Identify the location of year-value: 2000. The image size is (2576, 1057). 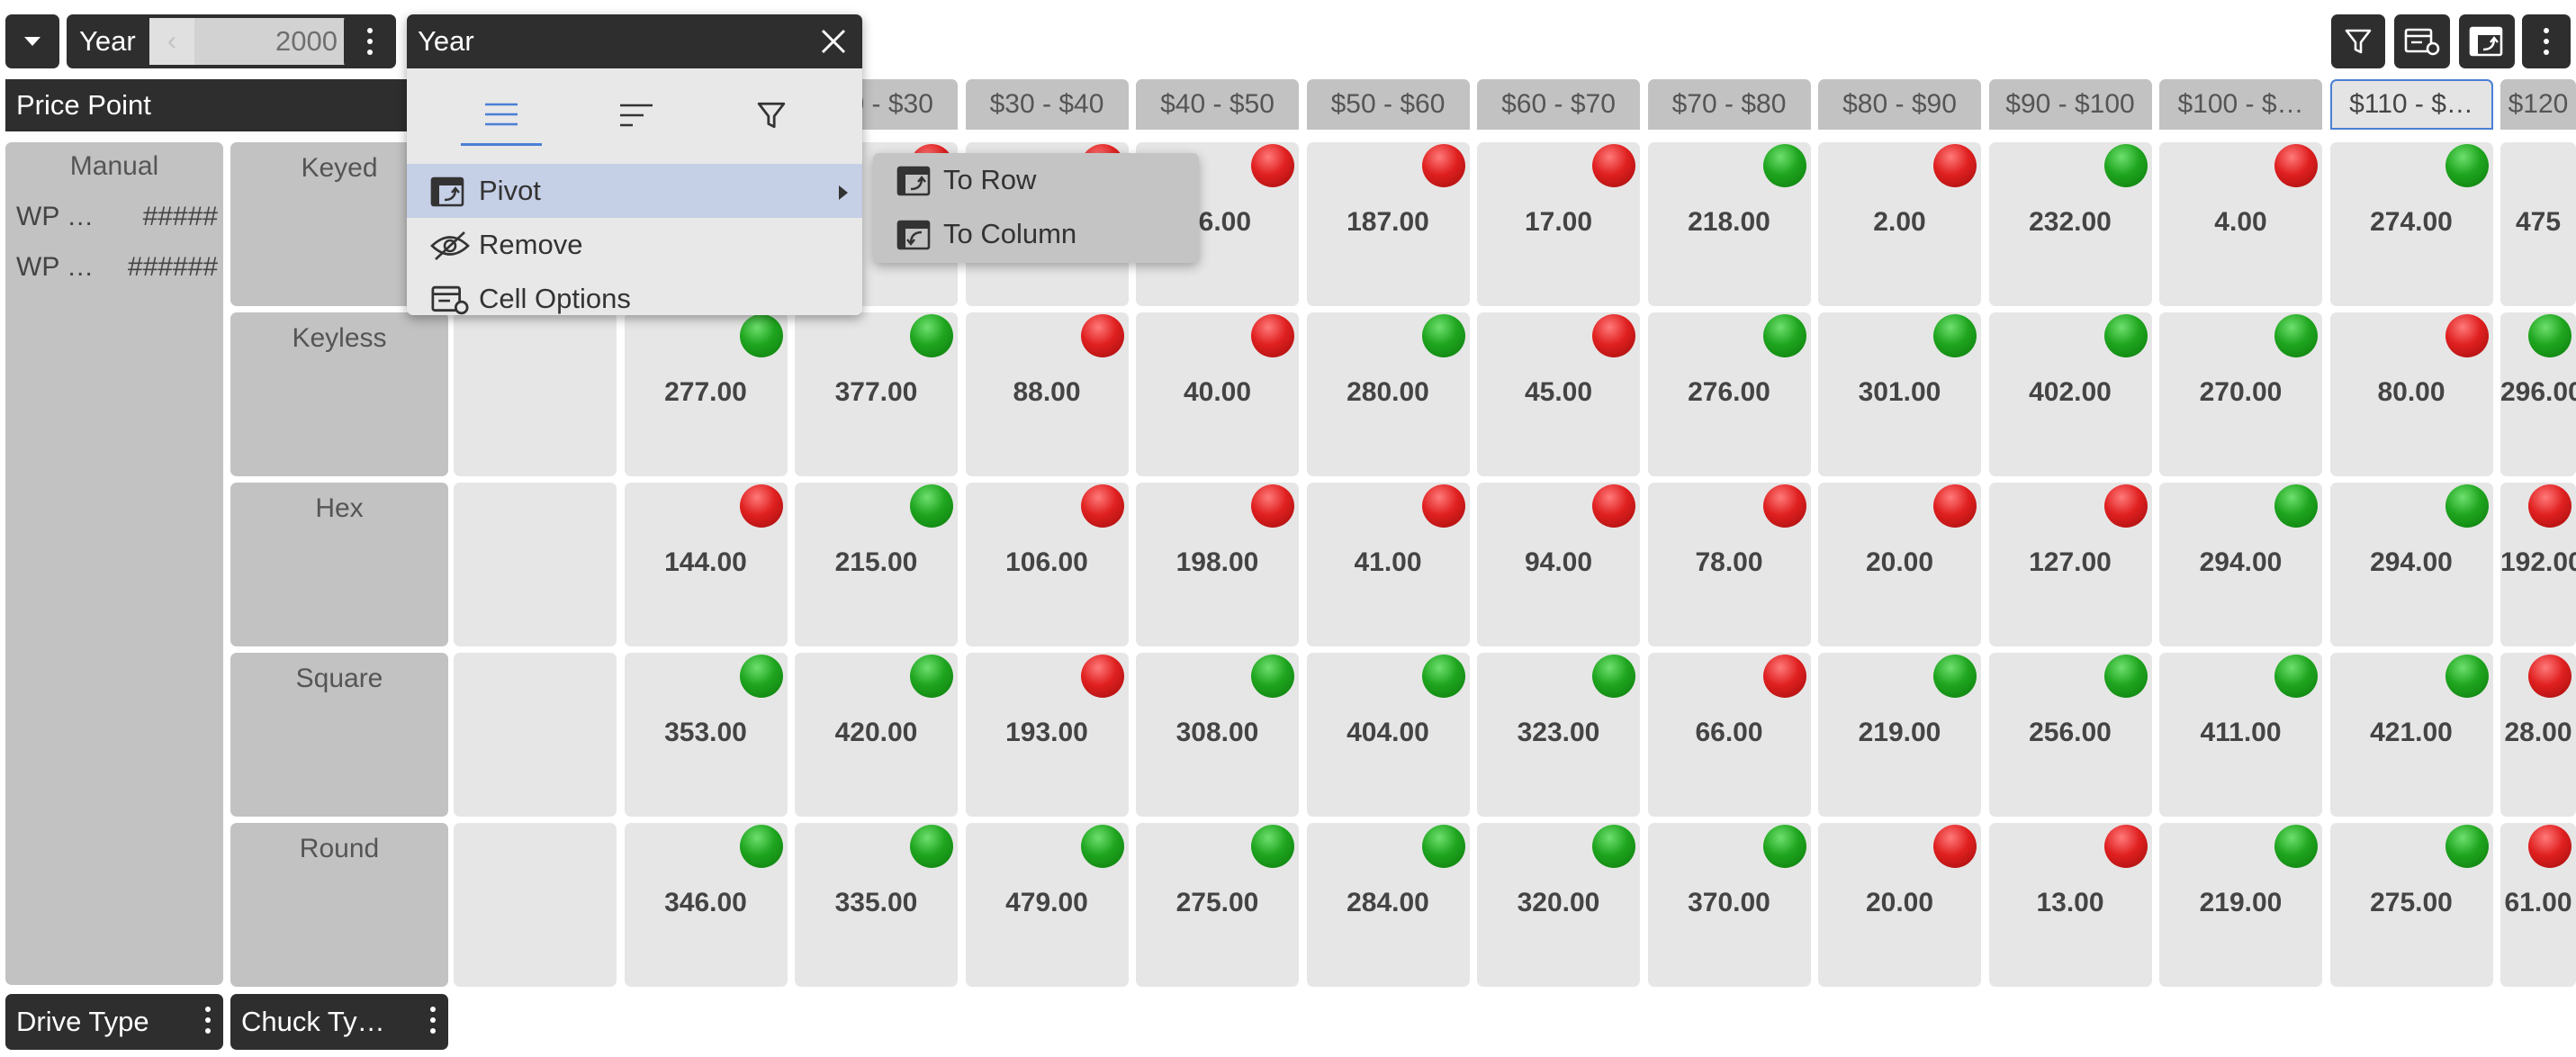
(275, 41).